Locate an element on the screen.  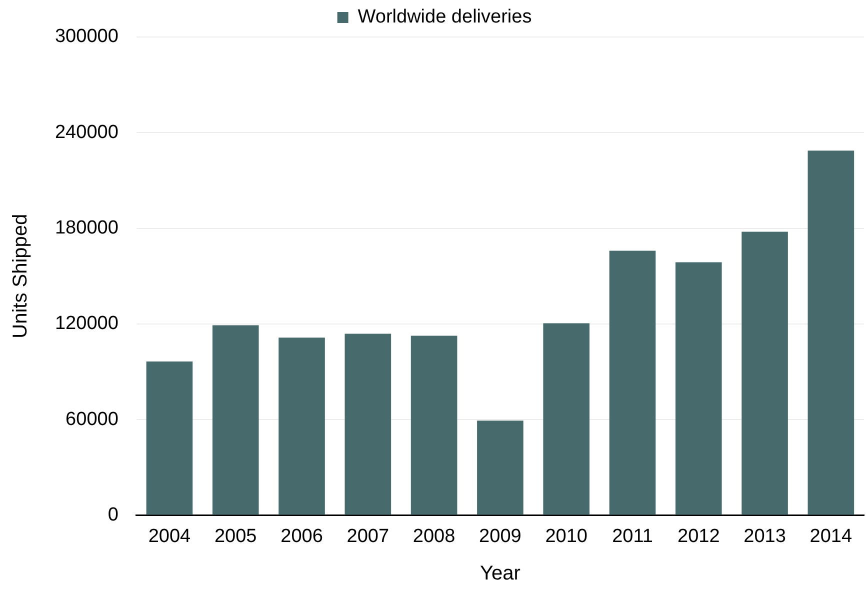
y-tick-label: 120000 is located at coordinates (86, 323).